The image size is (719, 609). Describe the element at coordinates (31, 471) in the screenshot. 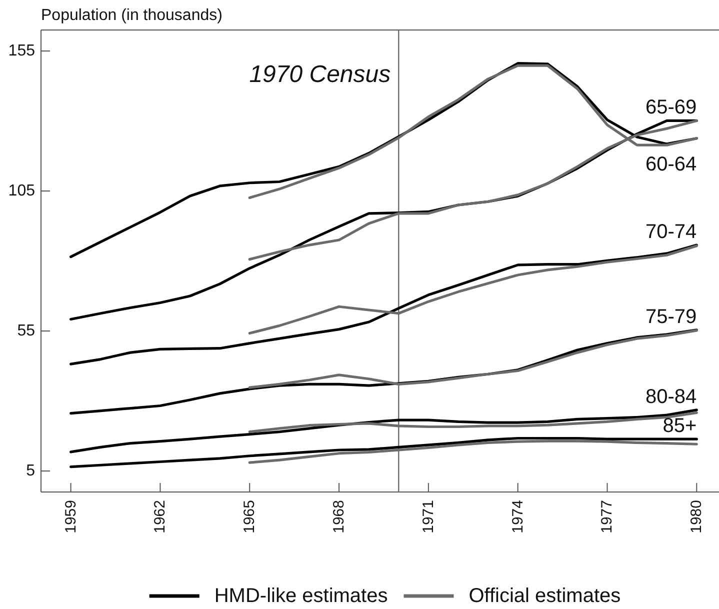

I see `y-tick-label: 5` at that location.